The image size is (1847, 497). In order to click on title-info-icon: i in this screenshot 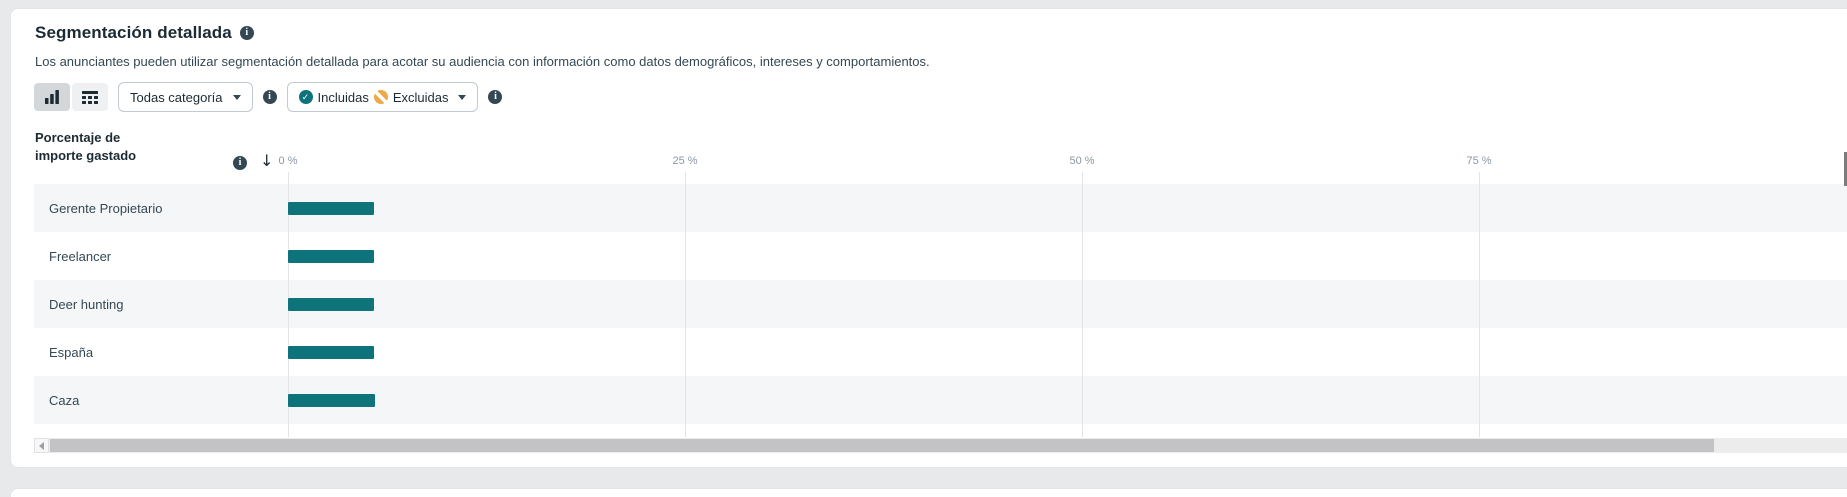, I will do `click(246, 33)`.